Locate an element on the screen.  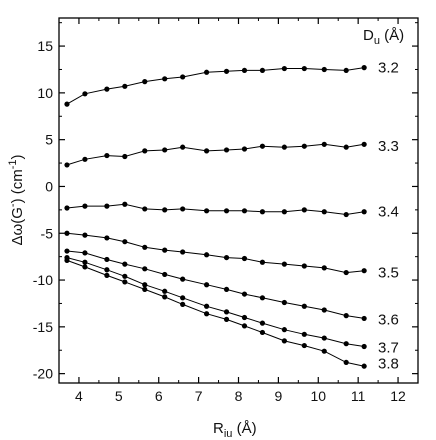
y-tick-label: 15 is located at coordinates (45, 46).